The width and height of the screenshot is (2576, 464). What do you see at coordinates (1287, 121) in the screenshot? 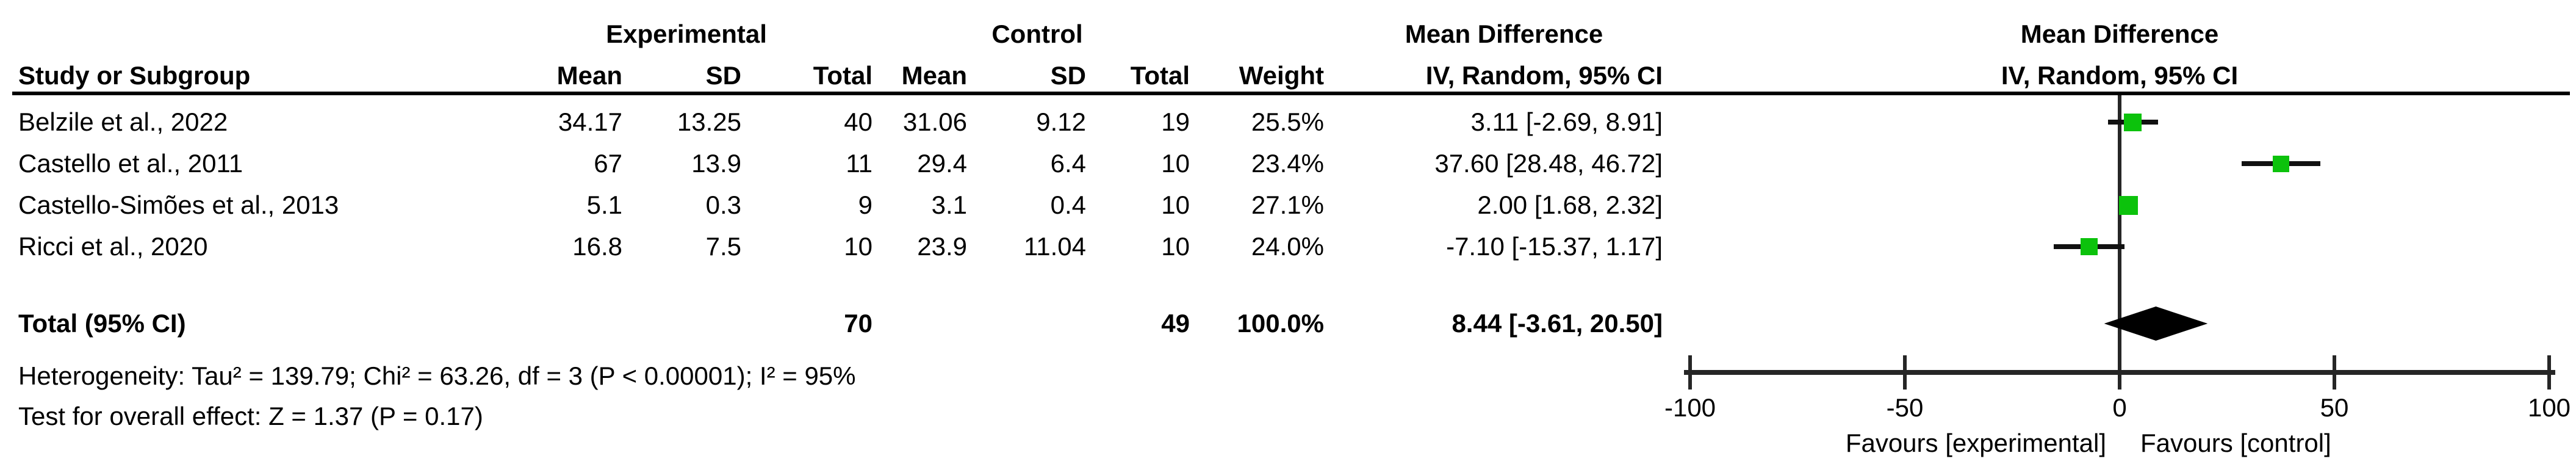
I see `weight-value: 25.5%` at bounding box center [1287, 121].